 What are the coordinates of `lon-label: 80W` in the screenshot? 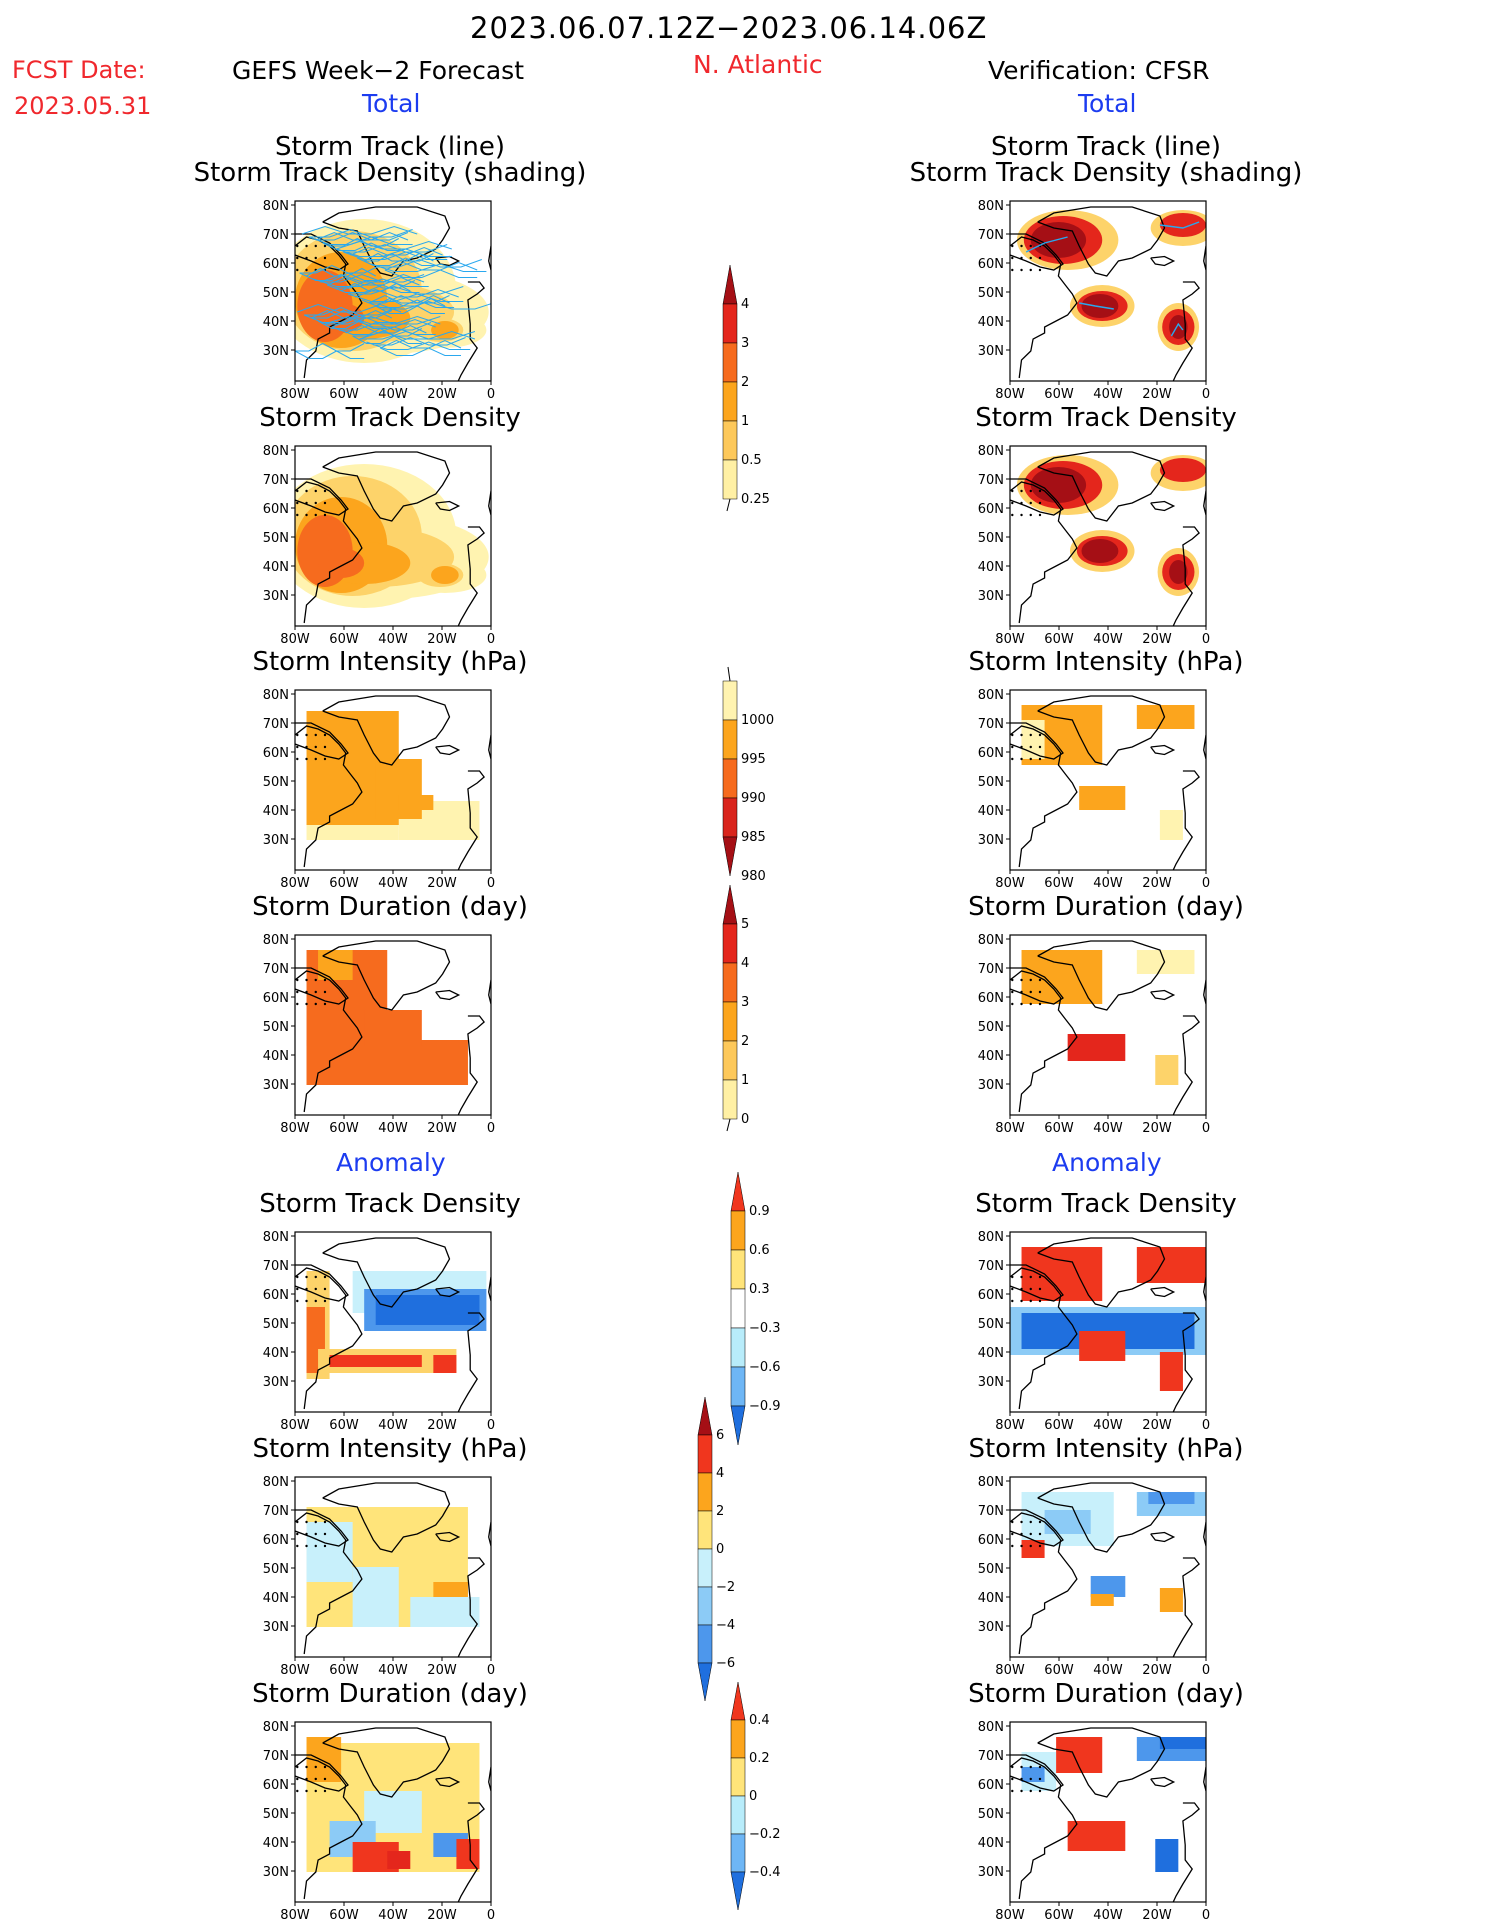 It's located at (1010, 1915).